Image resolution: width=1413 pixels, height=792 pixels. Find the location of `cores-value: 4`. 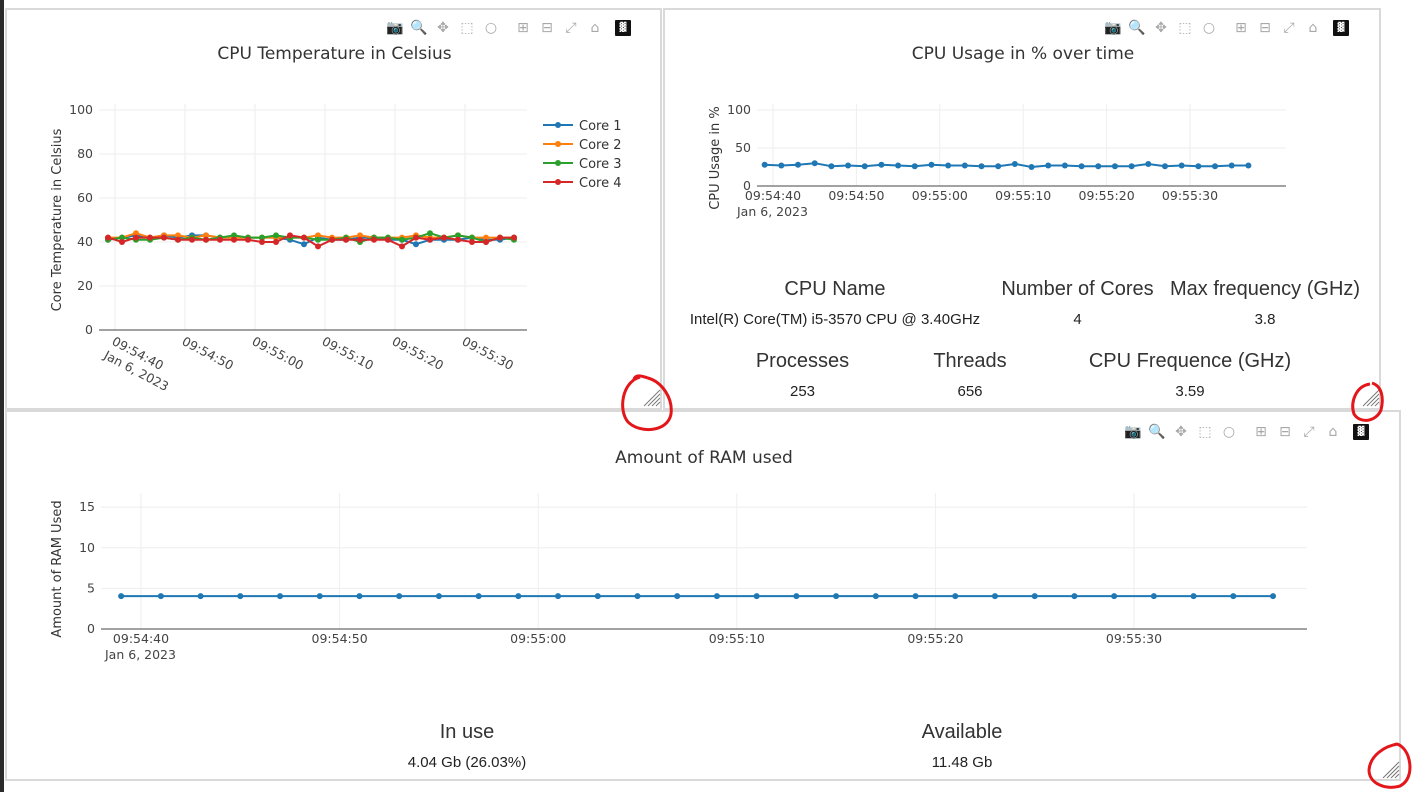

cores-value: 4 is located at coordinates (1077, 319).